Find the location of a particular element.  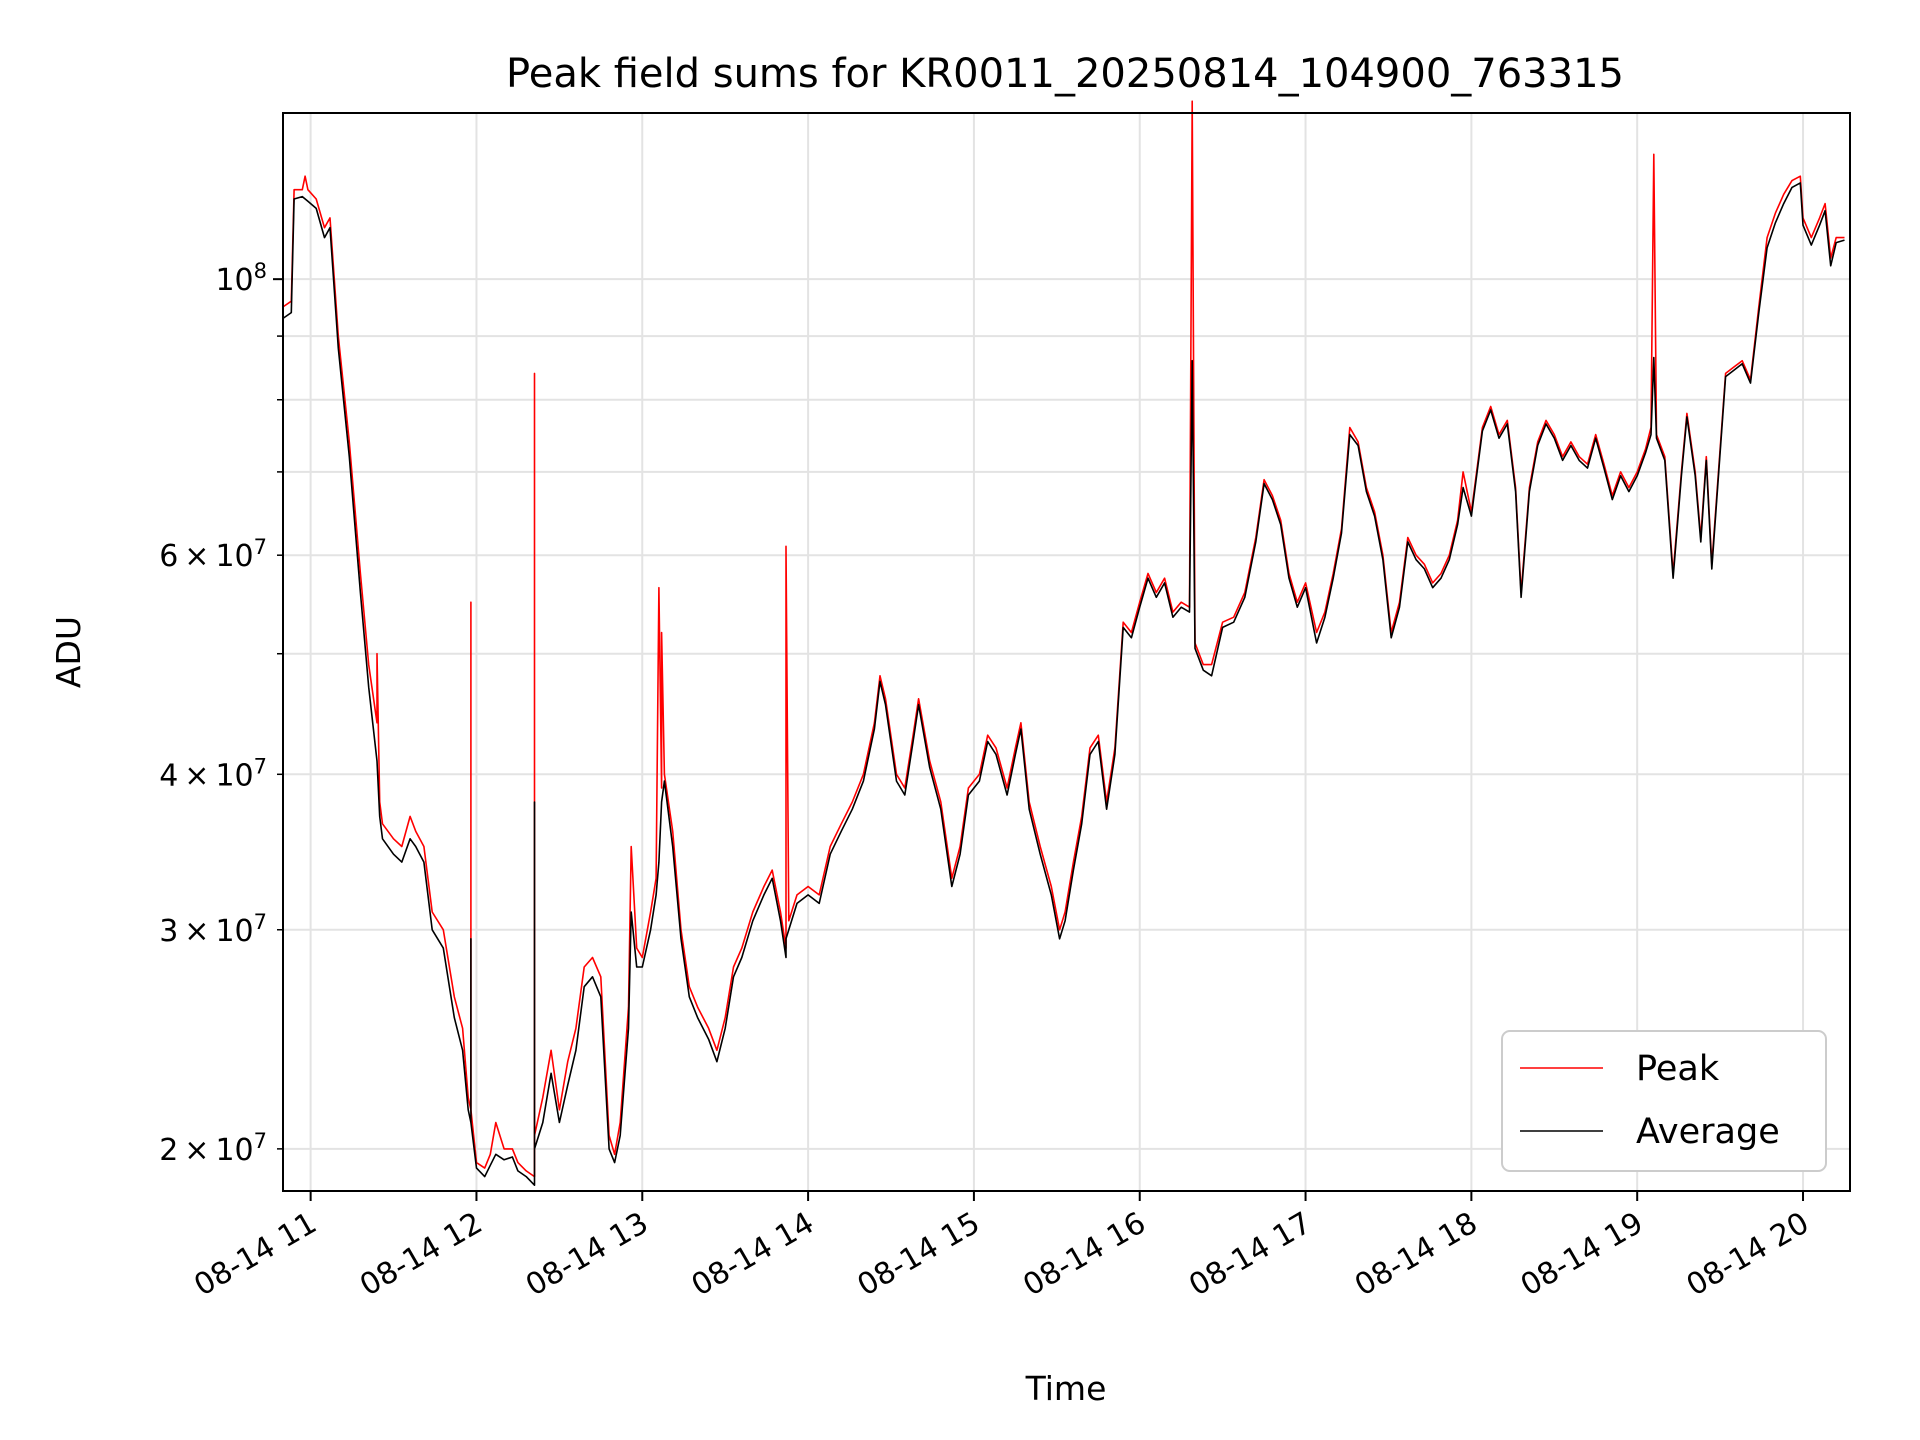

y-tick-label: 6 × 107 is located at coordinates (213, 554).